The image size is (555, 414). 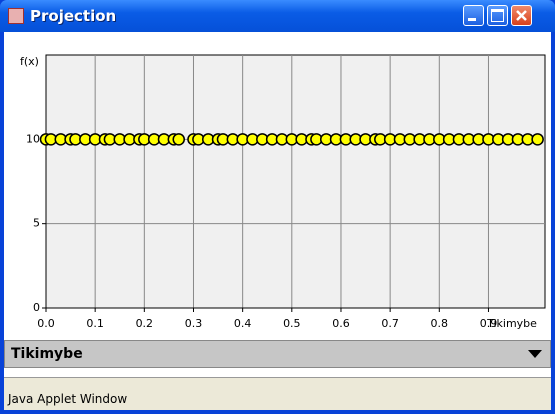 I want to click on x-tick-label: 0.8, so click(x=440, y=323).